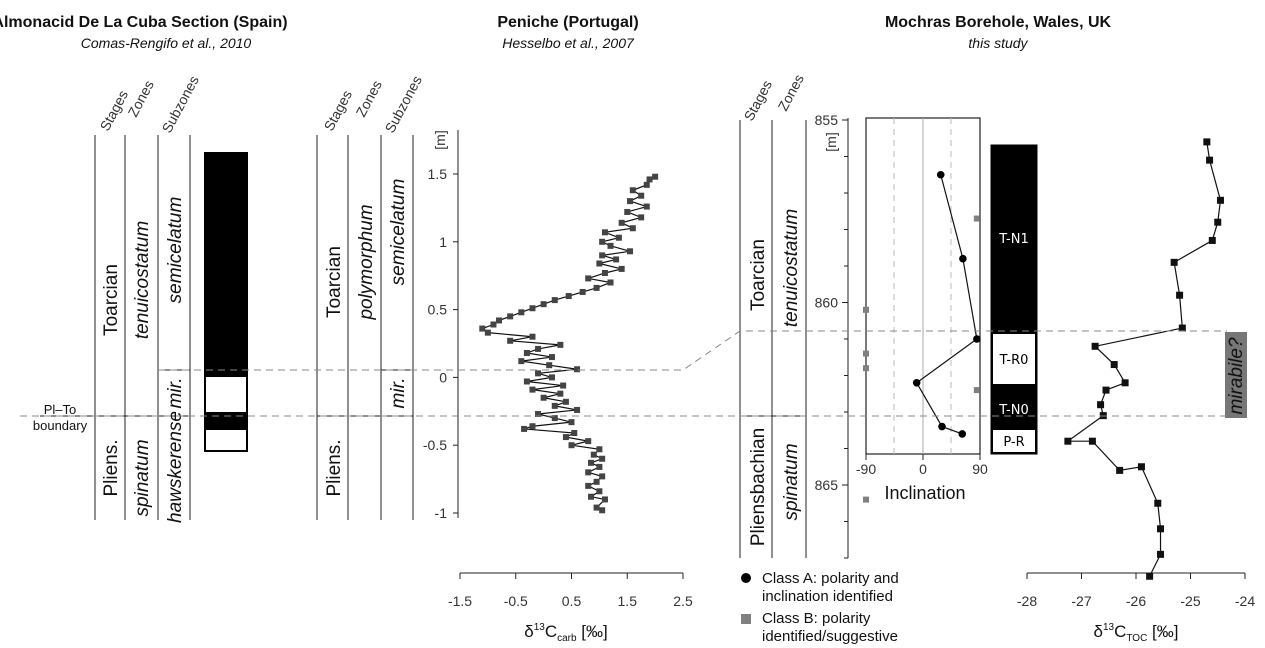 The height and width of the screenshot is (648, 1265). I want to click on mochras-x-axis: -28 -27 -26 -25 -24 δ13CTOC [‰], so click(1136, 608).